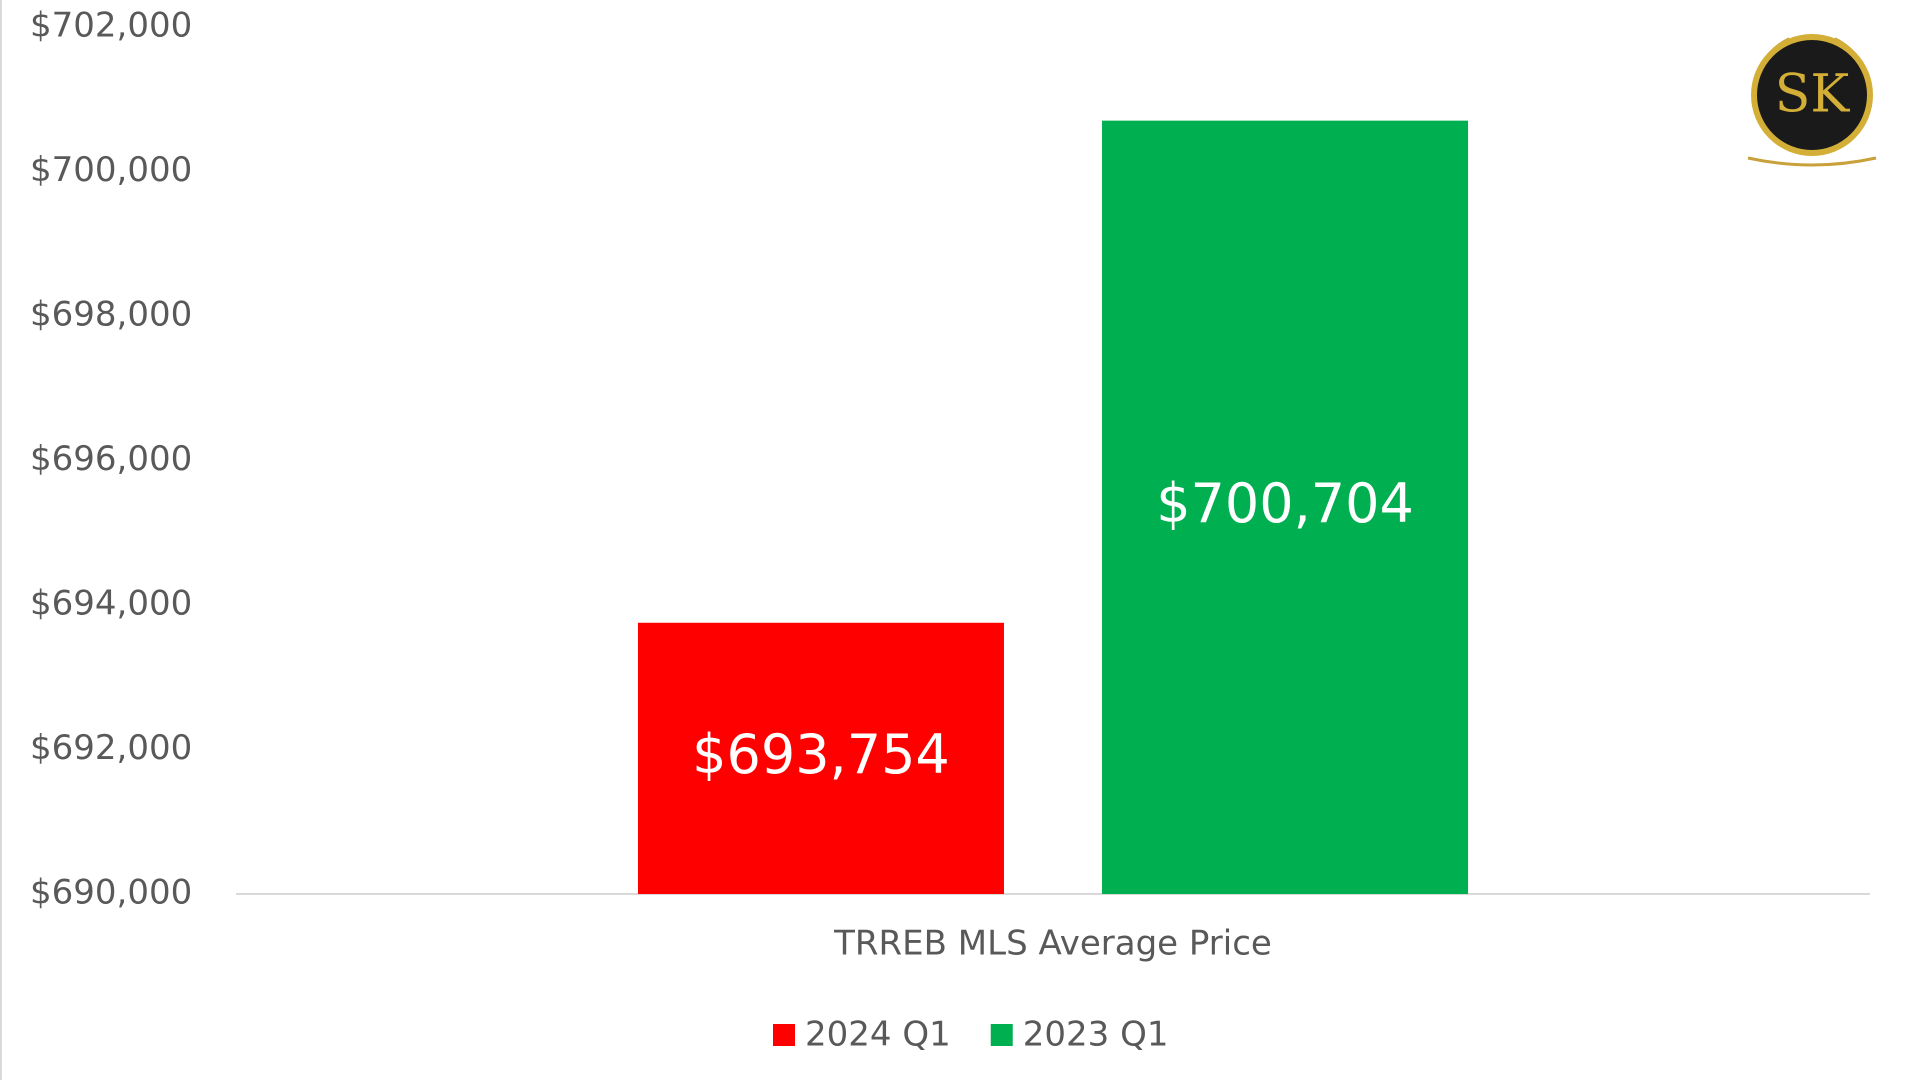 This screenshot has width=1920, height=1080. I want to click on y-tick-label: $694,000, so click(111, 604).